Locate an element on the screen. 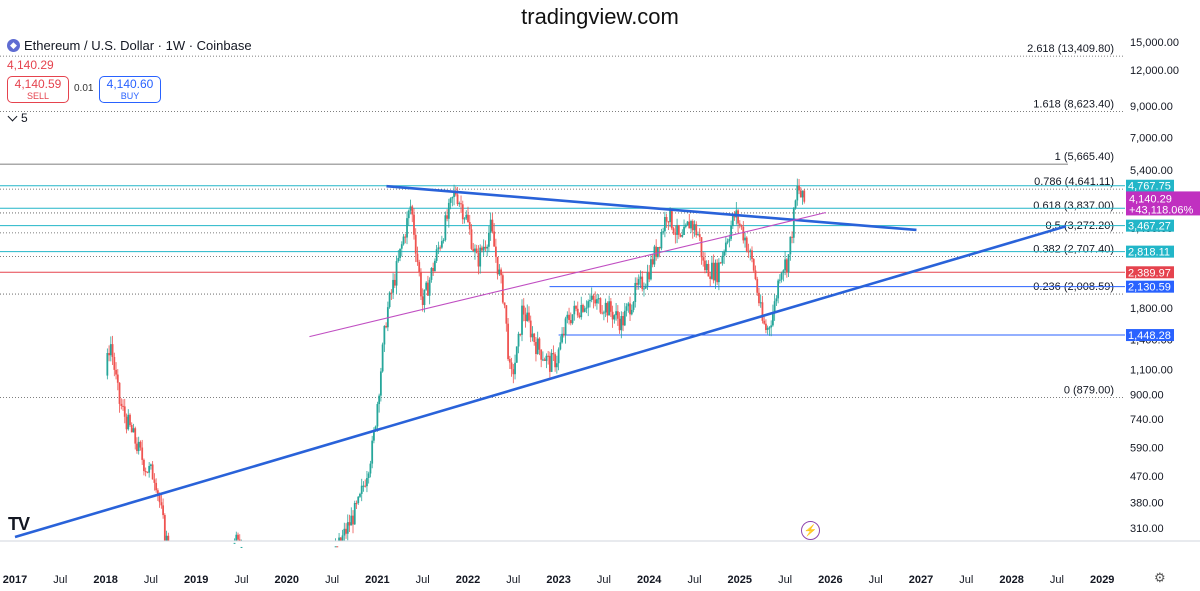  sell-button: 4,140.59 SELL is located at coordinates (38, 89).